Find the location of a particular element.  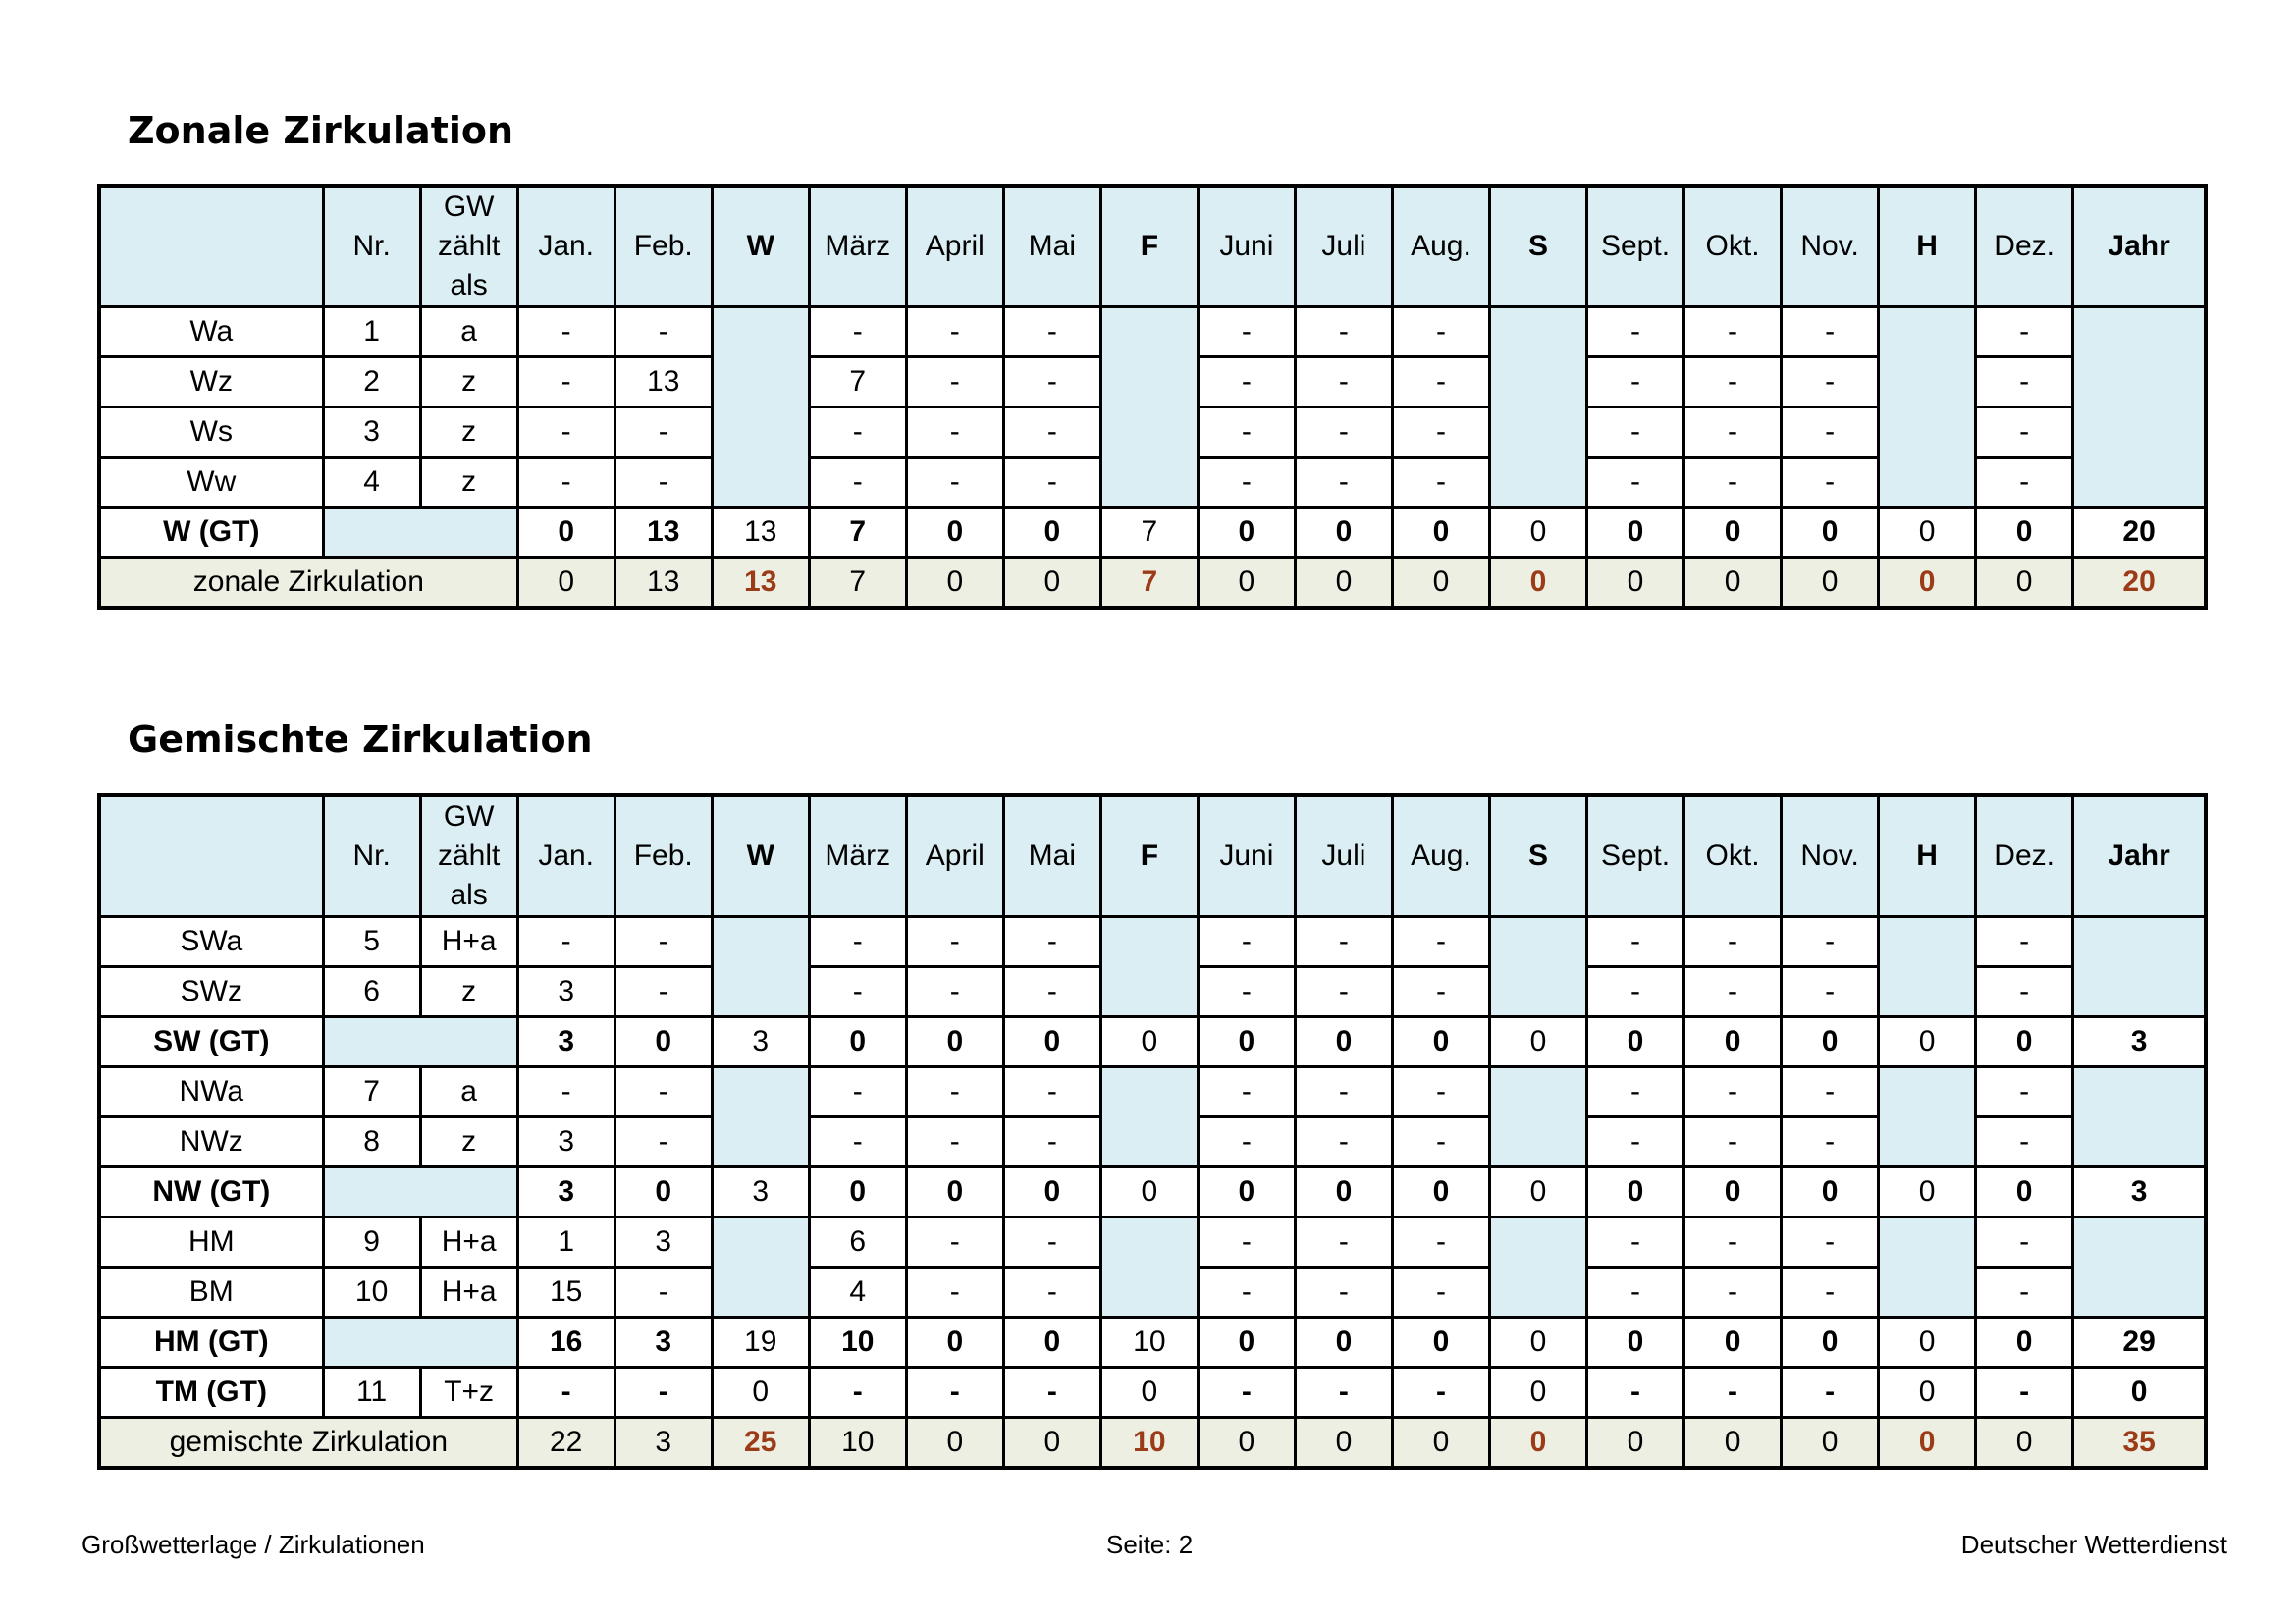

table-row: Ww 4 z - - - - - - - - - - - - is located at coordinates (1151, 482).